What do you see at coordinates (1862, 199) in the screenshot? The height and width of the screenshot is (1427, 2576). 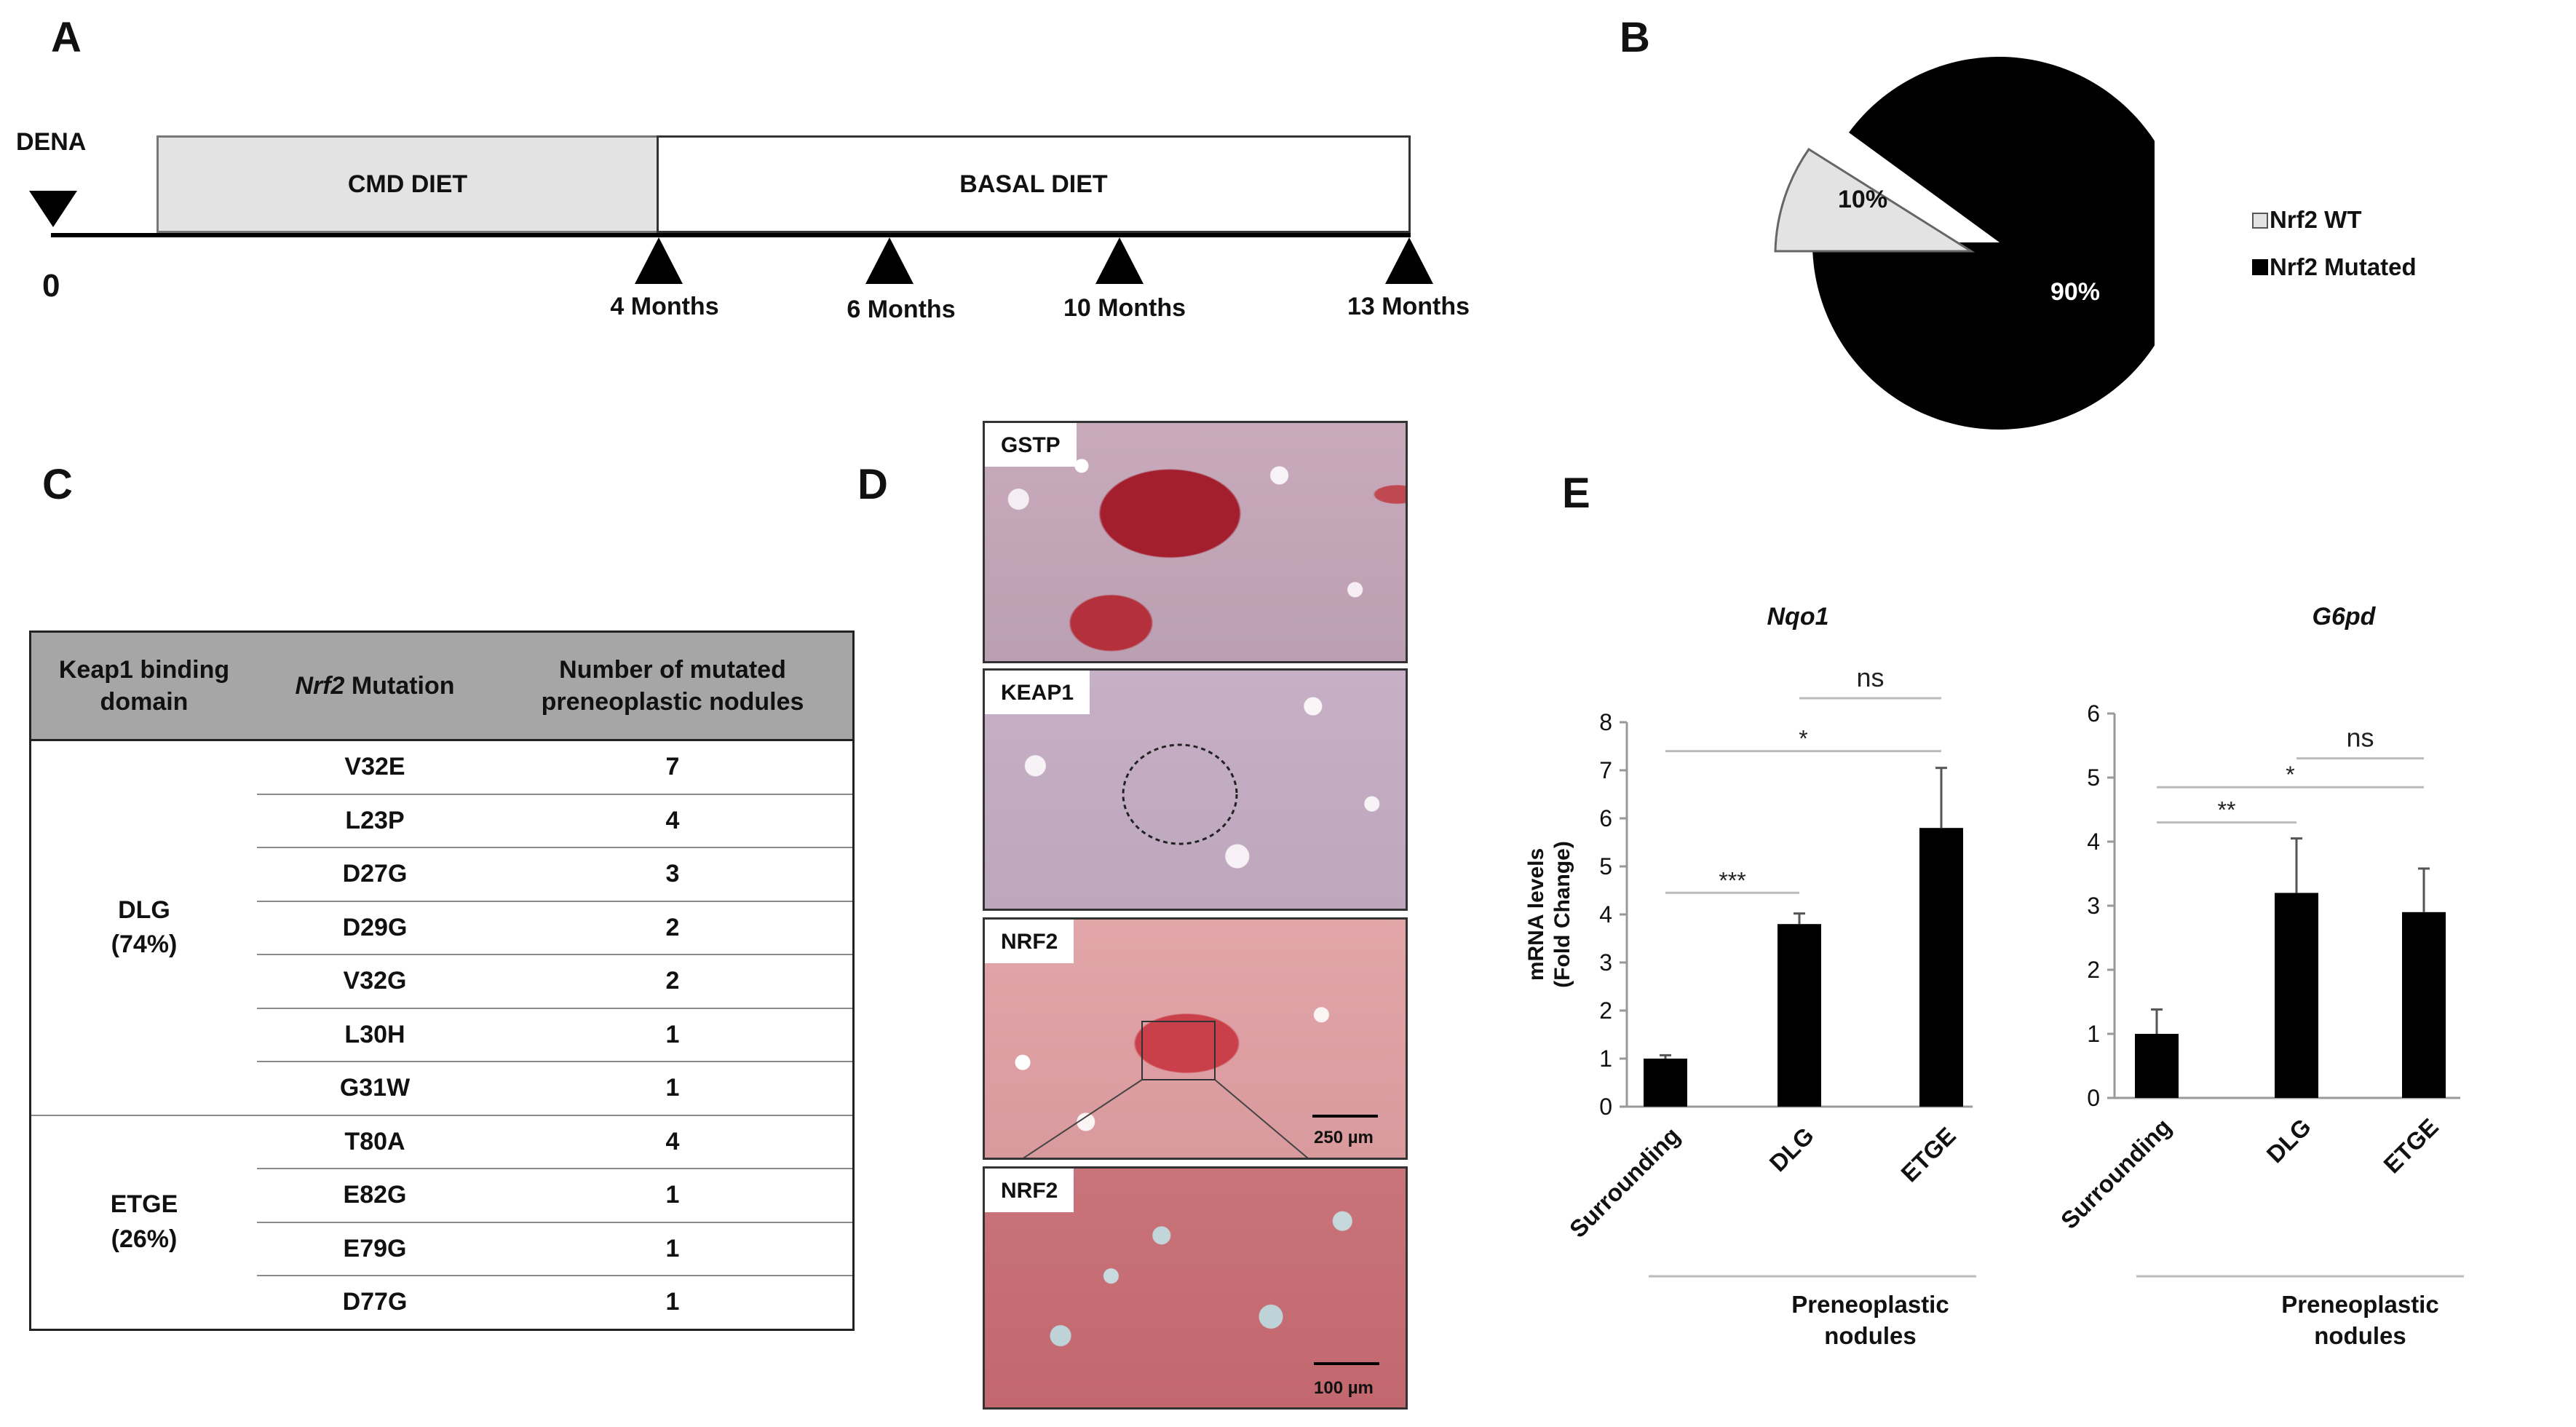 I see `pie-label-wt: 10%` at bounding box center [1862, 199].